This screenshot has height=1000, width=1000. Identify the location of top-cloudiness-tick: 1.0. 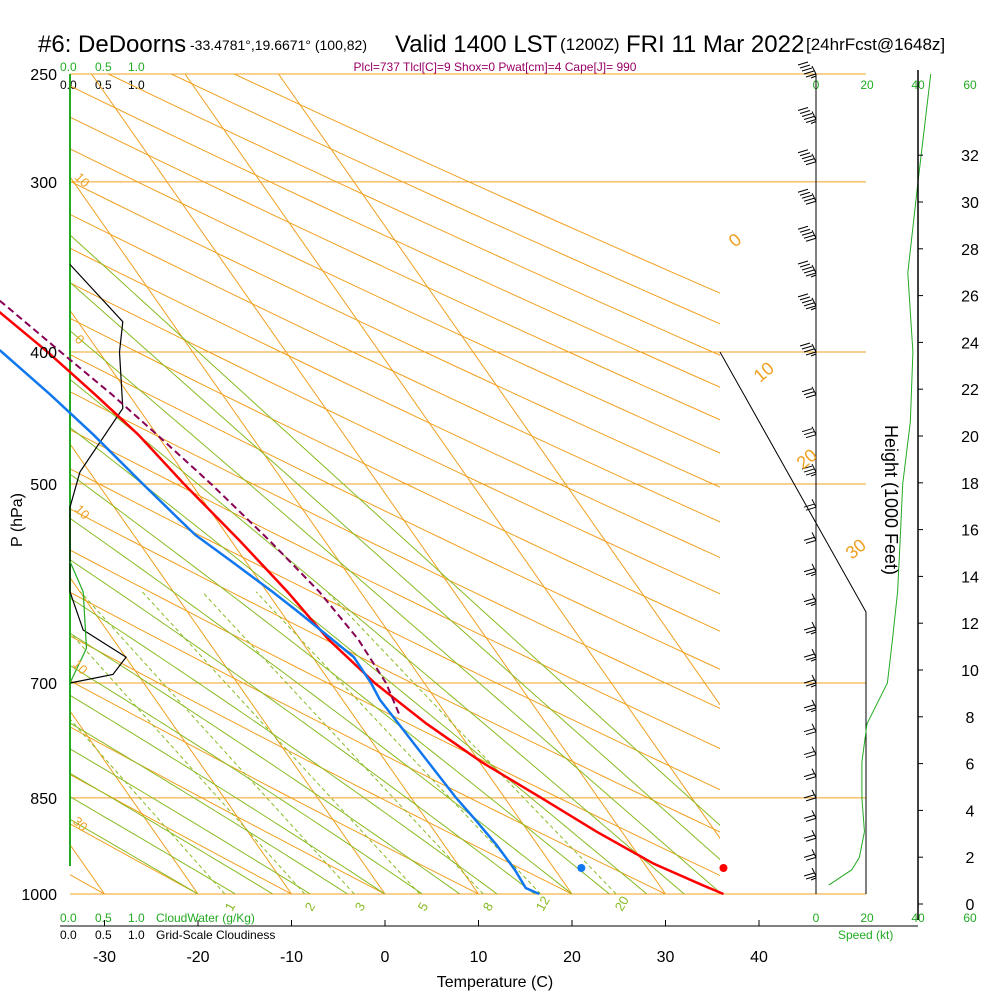
(136, 85).